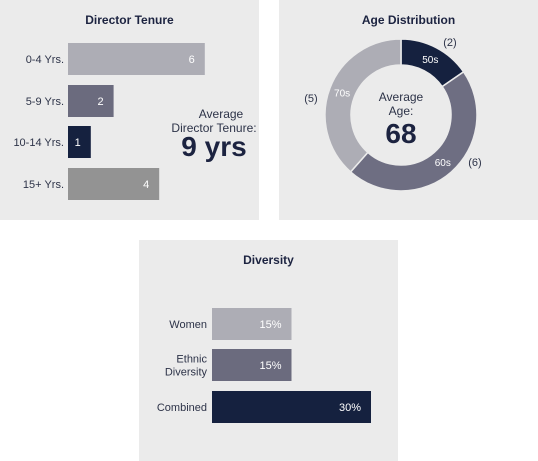 This screenshot has width=538, height=461. Describe the element at coordinates (213, 146) in the screenshot. I see `average-tenure-value: 9 yrs` at that location.